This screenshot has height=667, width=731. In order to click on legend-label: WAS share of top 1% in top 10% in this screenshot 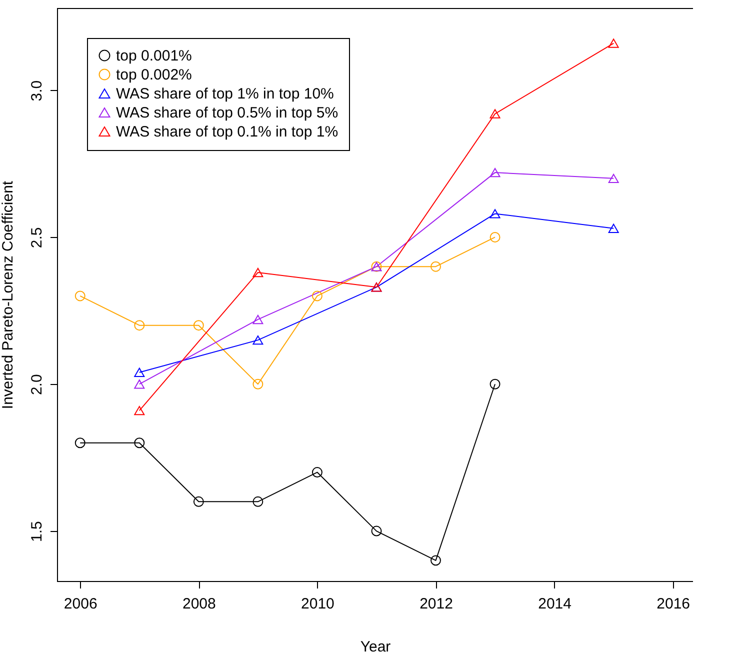, I will do `click(225, 94)`.